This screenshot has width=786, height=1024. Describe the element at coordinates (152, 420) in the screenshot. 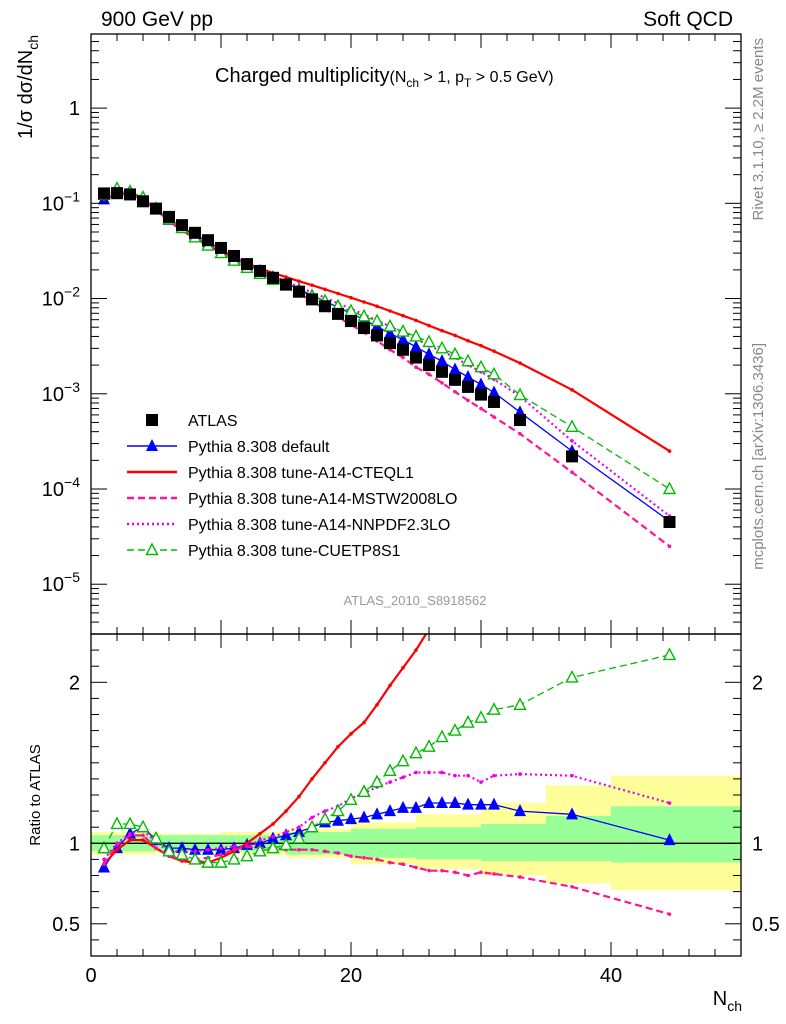

I see `legend-marker` at that location.